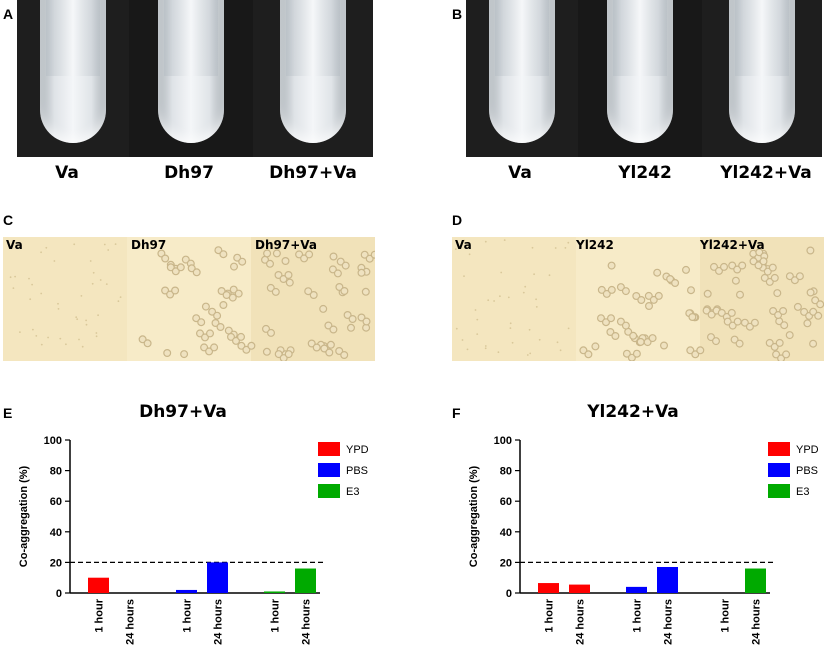 This screenshot has height=645, width=826. Describe the element at coordinates (56, 563) in the screenshot. I see `y-tick-label: 20` at that location.